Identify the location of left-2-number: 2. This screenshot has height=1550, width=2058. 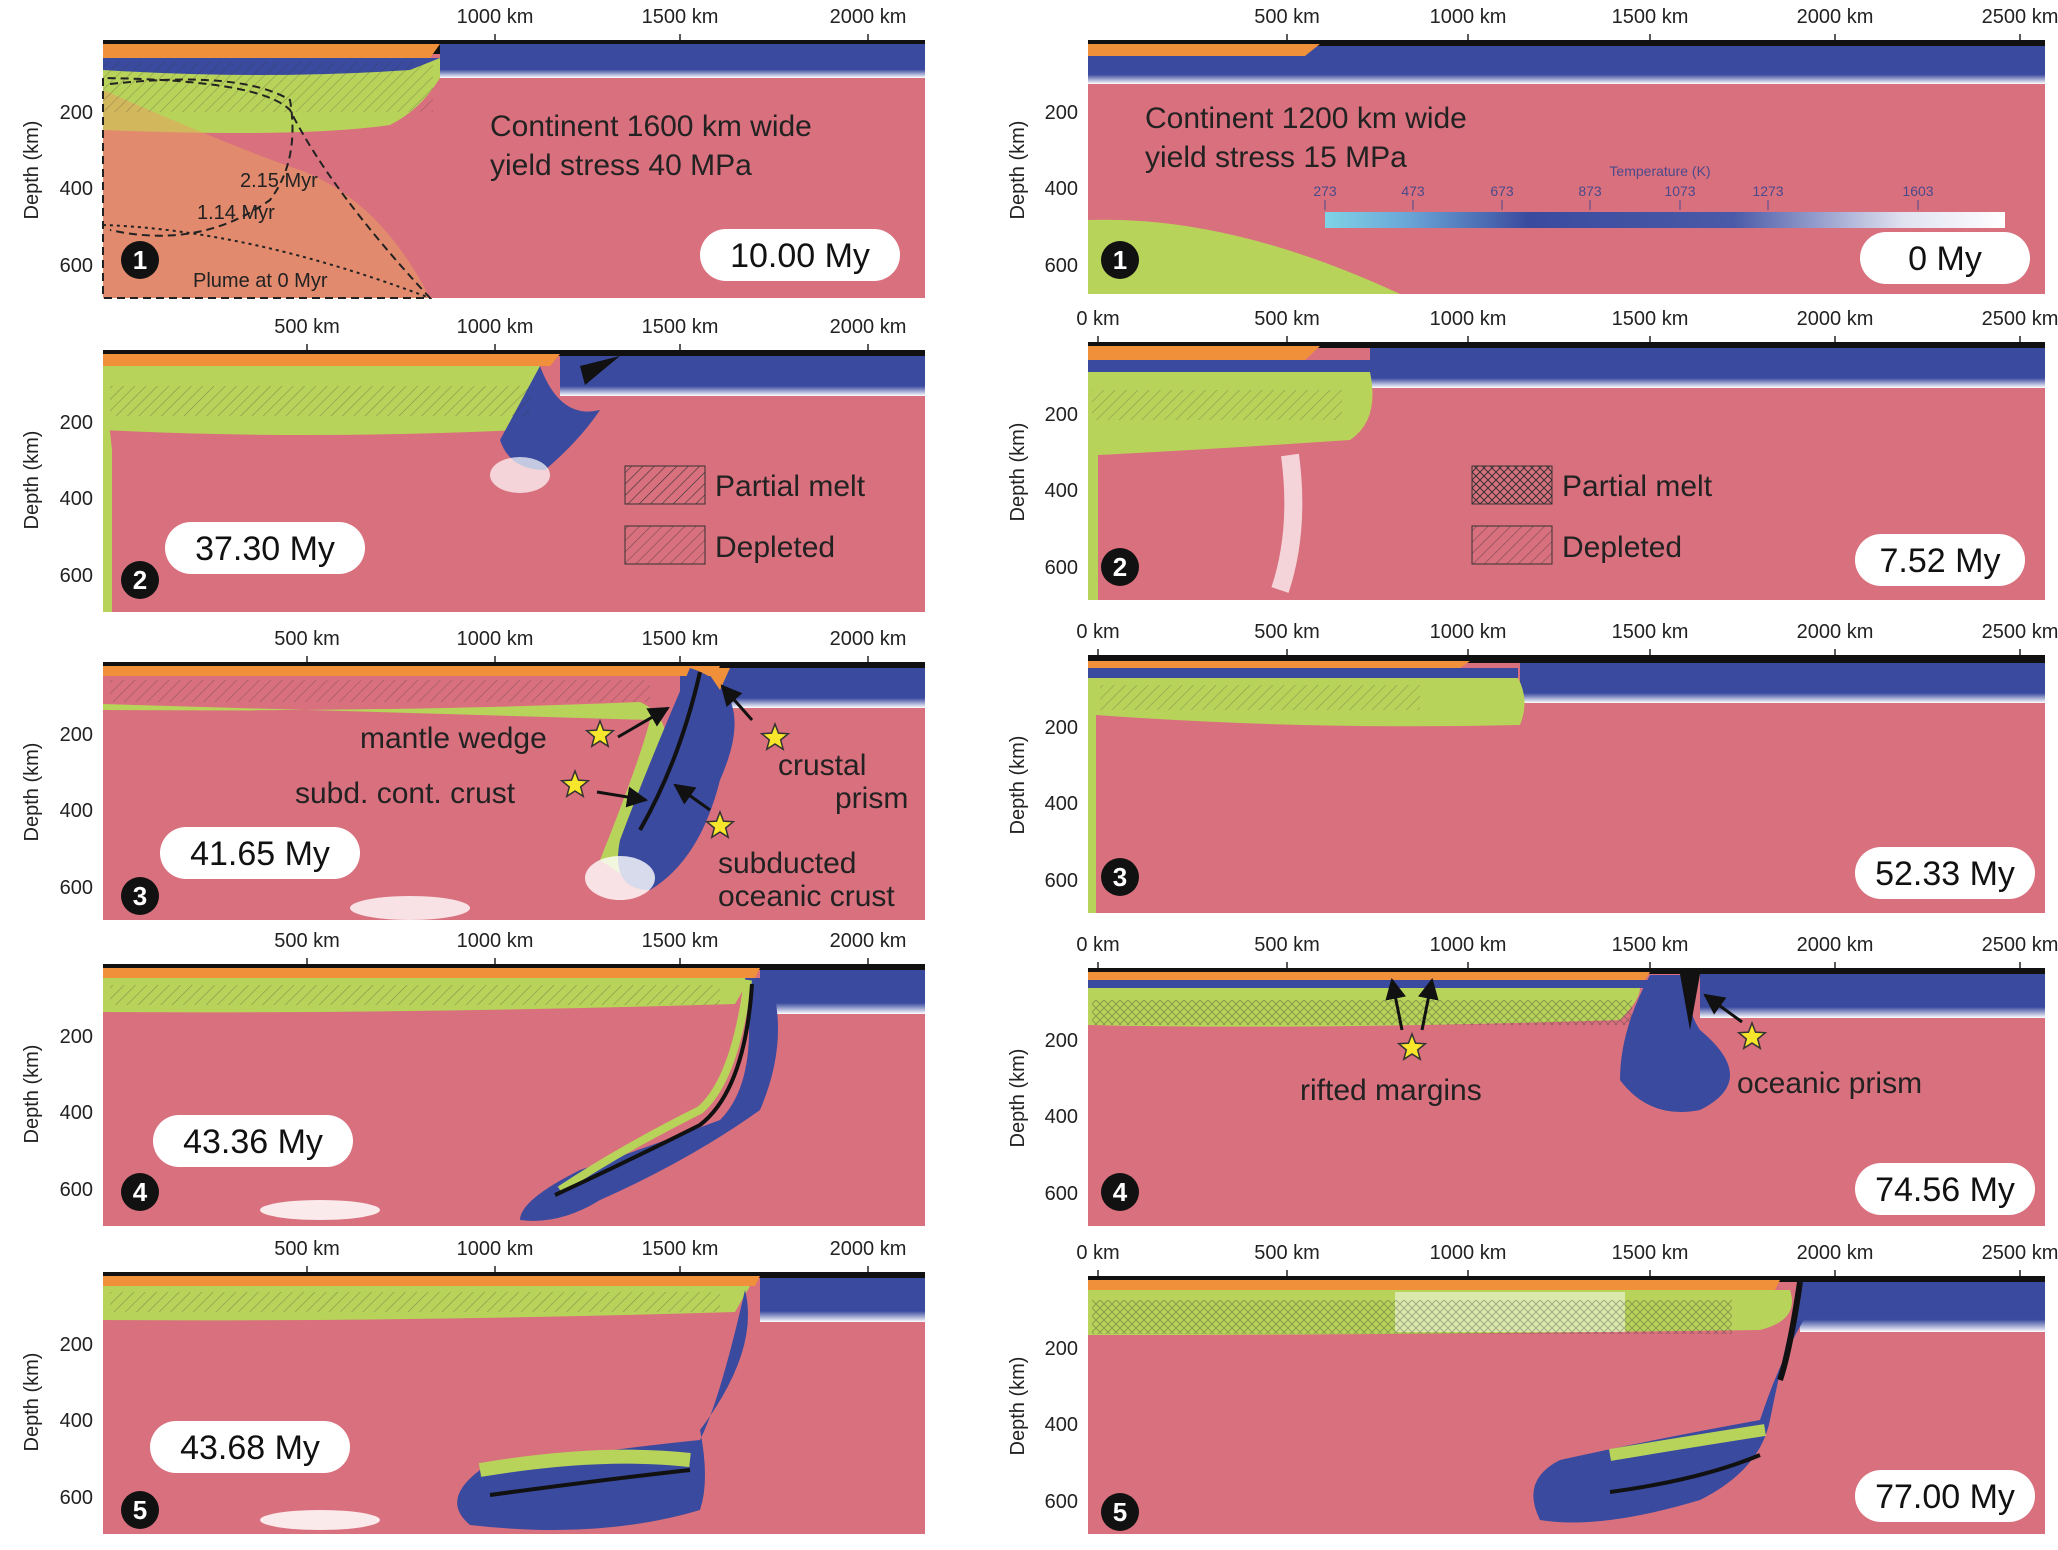
(140, 580).